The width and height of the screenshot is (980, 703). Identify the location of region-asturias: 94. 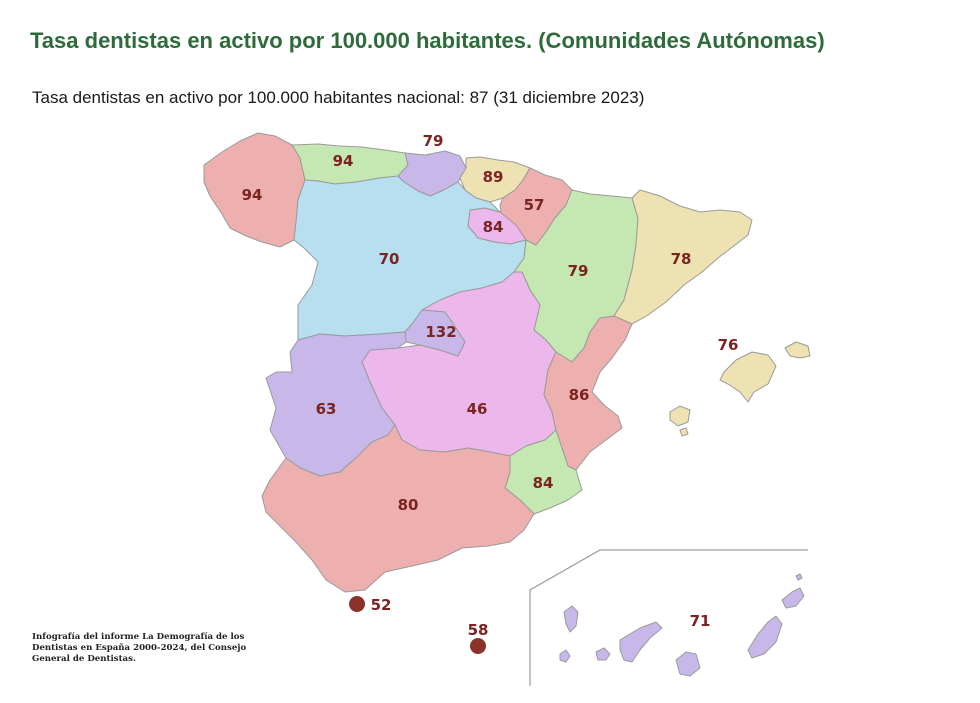
(350, 164).